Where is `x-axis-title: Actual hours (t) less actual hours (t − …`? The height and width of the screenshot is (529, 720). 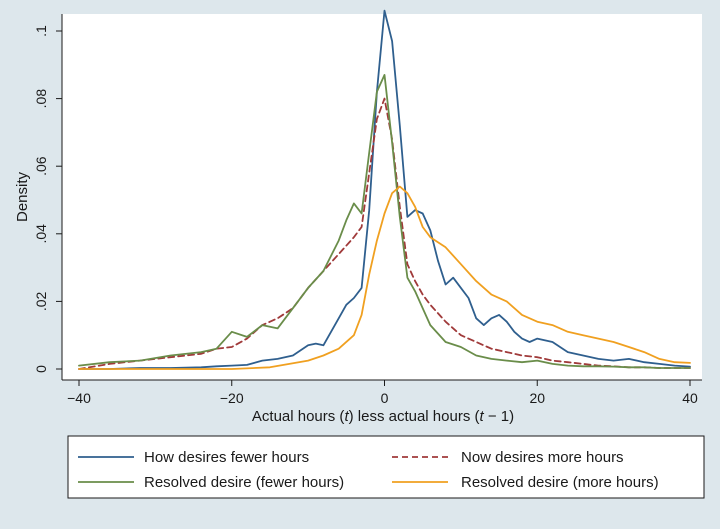 x-axis-title: Actual hours (t) less actual hours (t − … is located at coordinates (383, 416).